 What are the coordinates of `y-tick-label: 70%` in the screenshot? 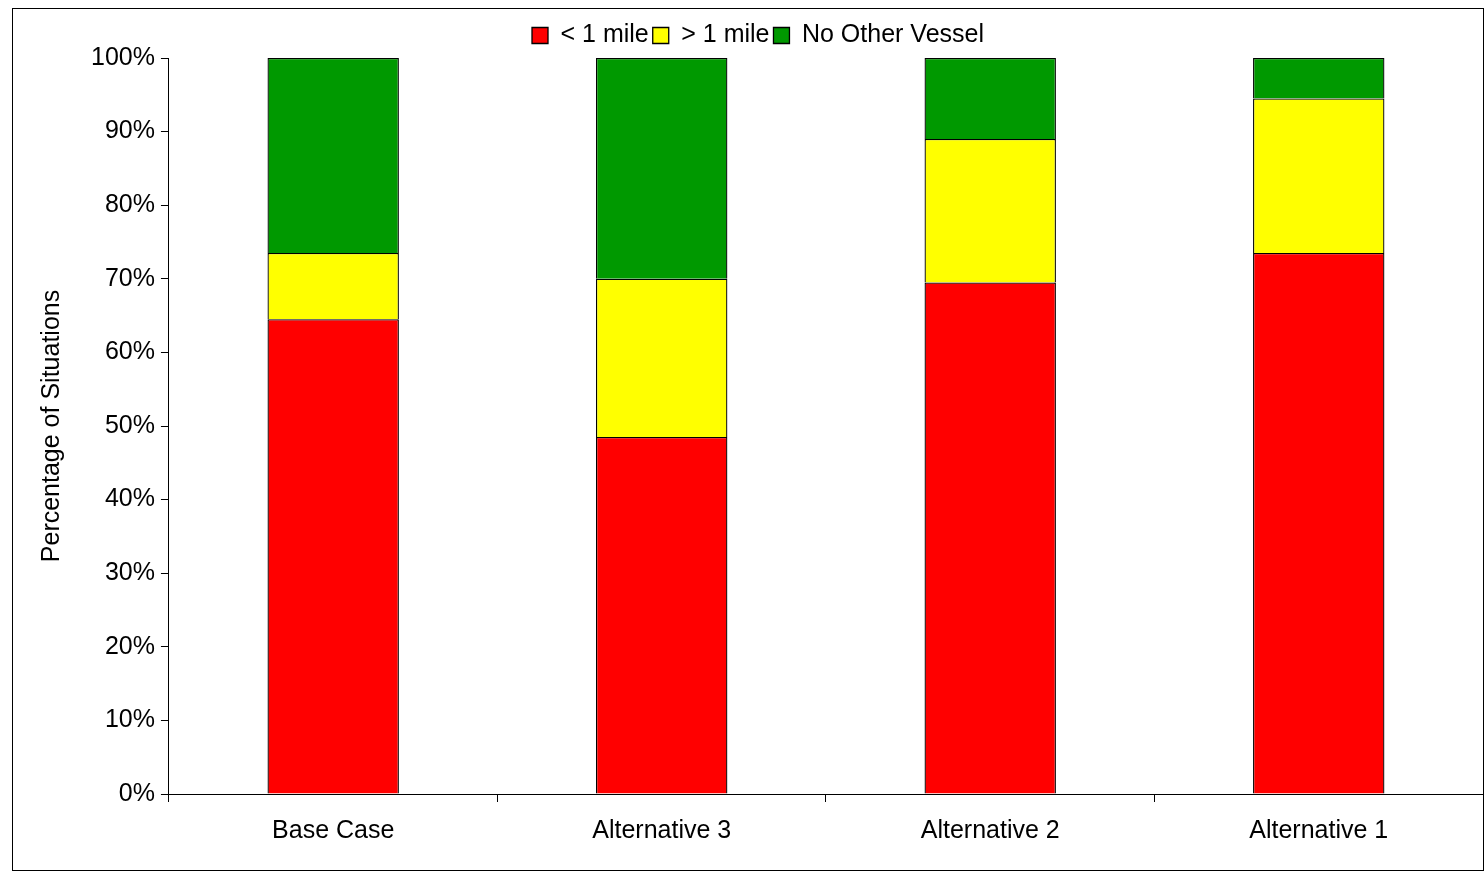 It's located at (129, 276).